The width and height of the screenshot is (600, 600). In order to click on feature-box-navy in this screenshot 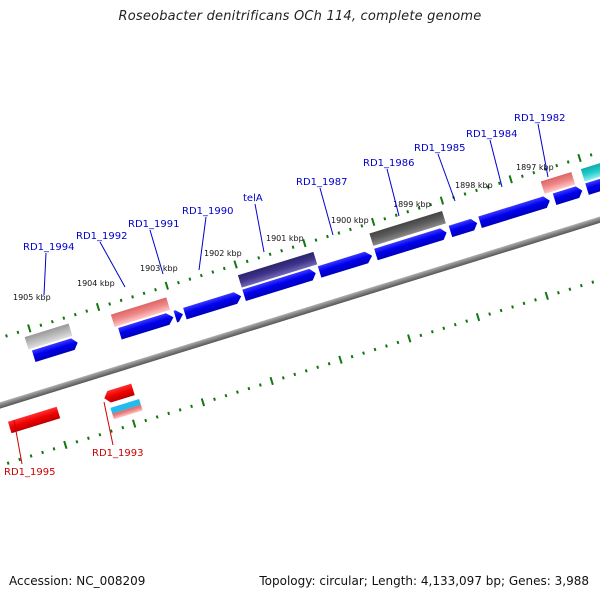, I will do `click(277, 269)`.